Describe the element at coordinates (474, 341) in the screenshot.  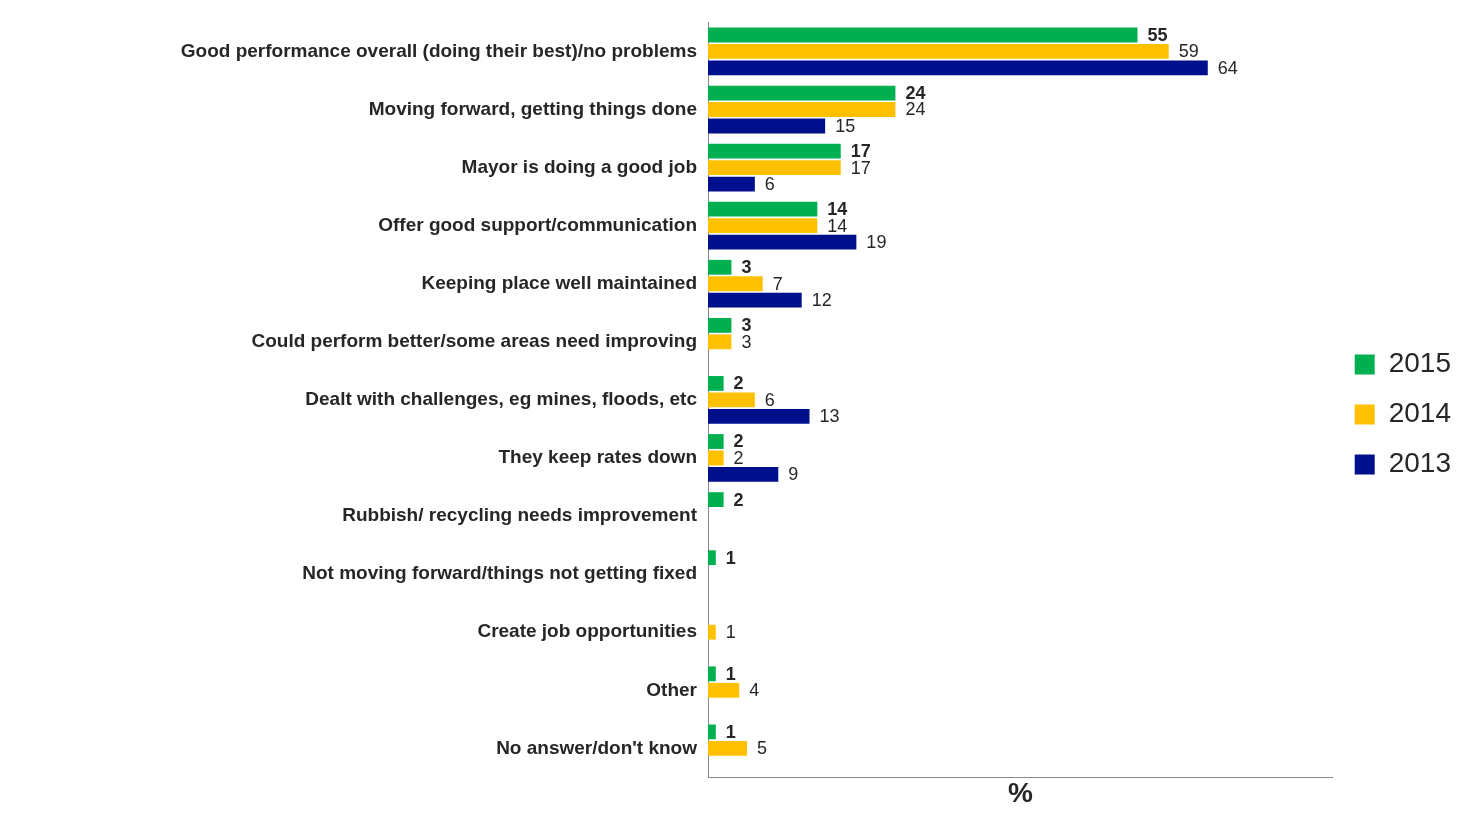
I see `y-tick-label: Could perform better/some areas need improving` at that location.